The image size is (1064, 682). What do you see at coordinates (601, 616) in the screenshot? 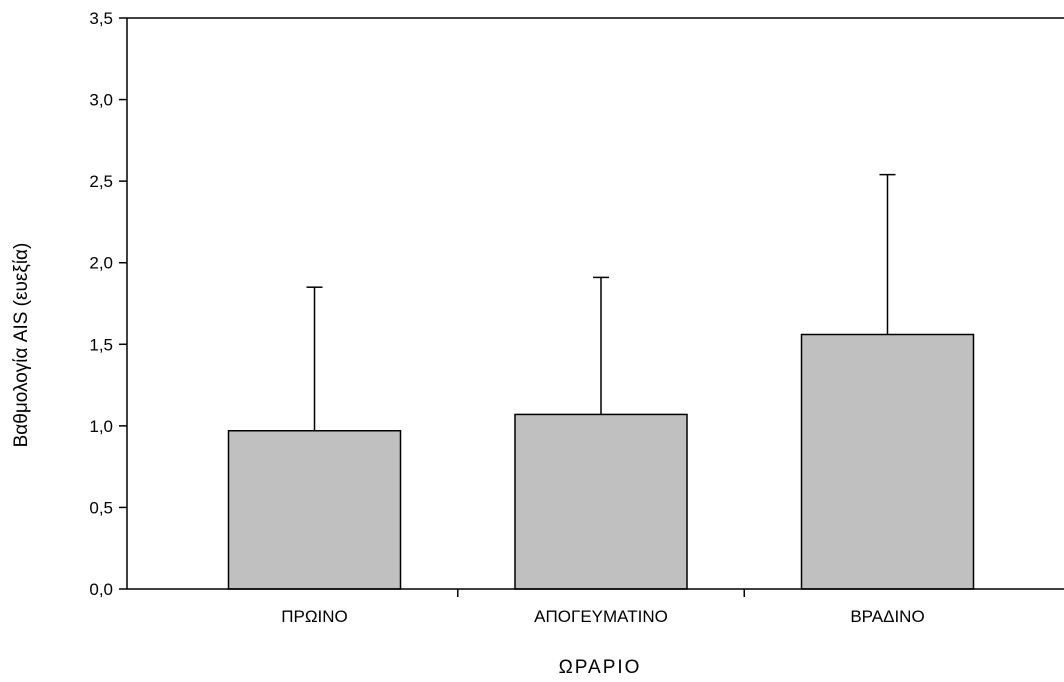
I see `x-tick-label: ΑΠΟΓΕΥΜΑΤΙΝΟ` at bounding box center [601, 616].